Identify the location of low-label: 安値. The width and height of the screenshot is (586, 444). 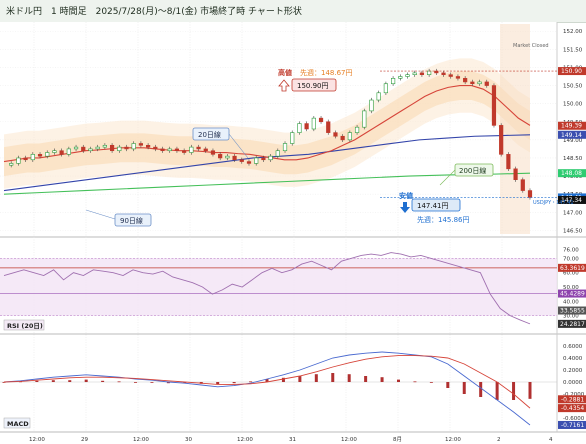
(406, 195).